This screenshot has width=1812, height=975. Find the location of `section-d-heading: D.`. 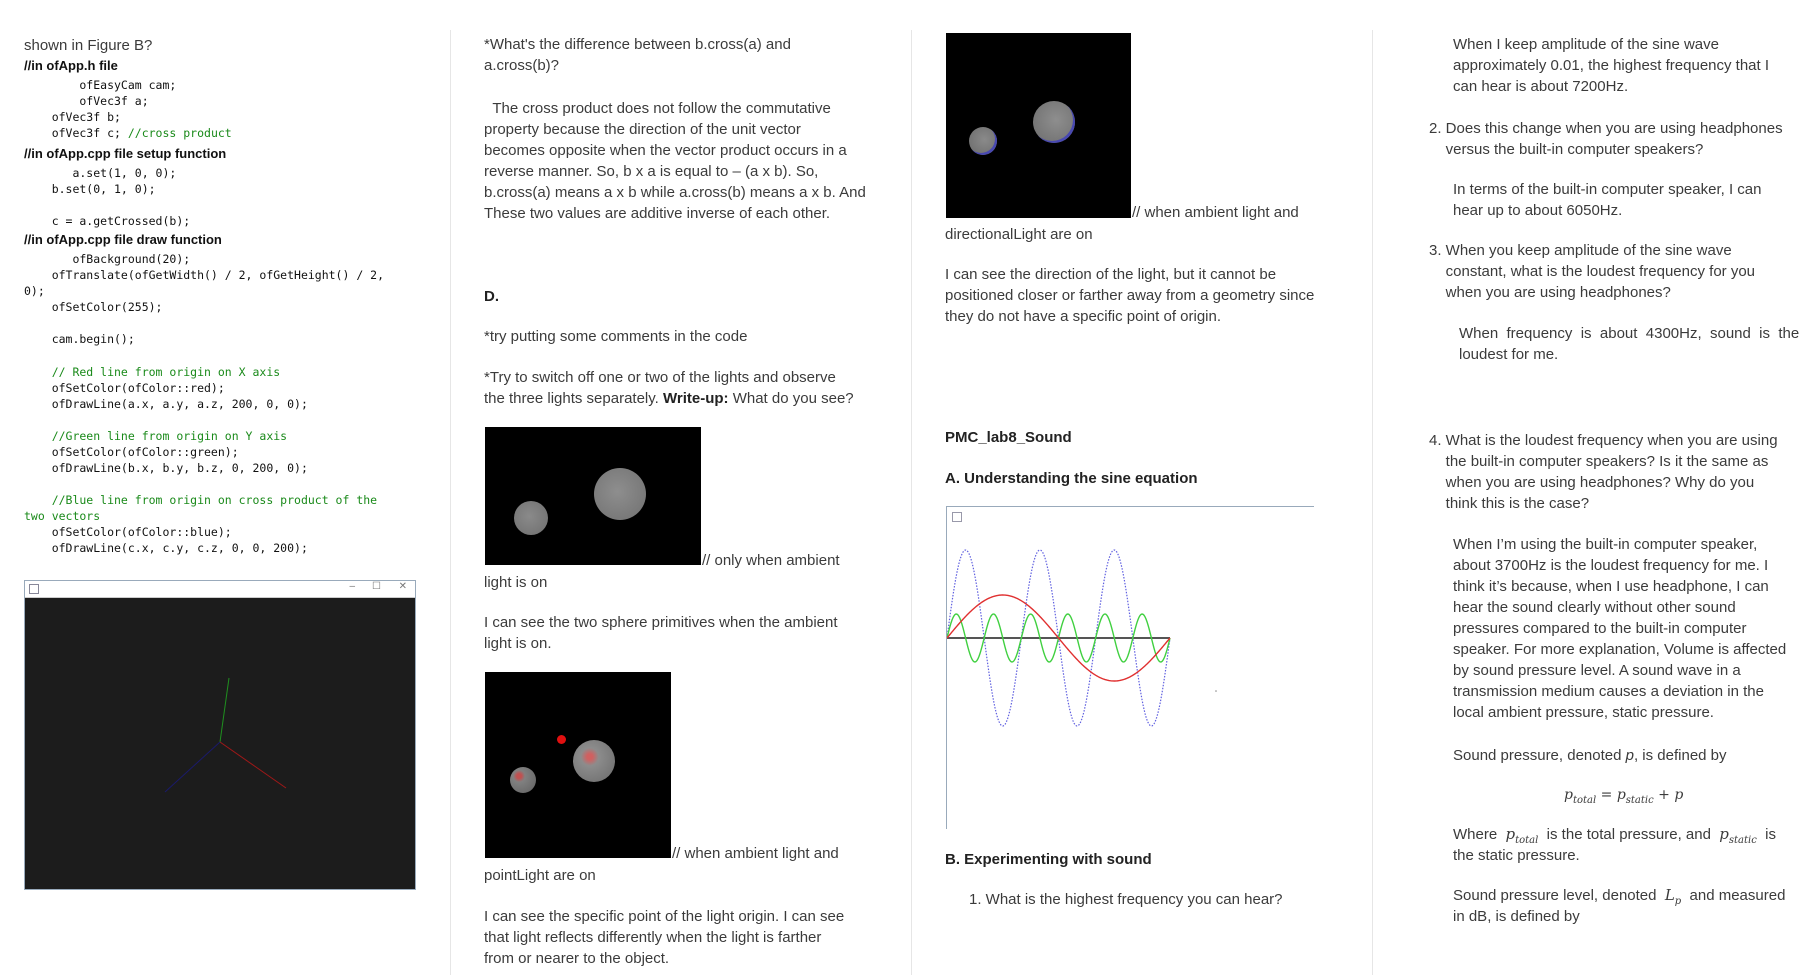

section-d-heading: D. is located at coordinates (491, 296).